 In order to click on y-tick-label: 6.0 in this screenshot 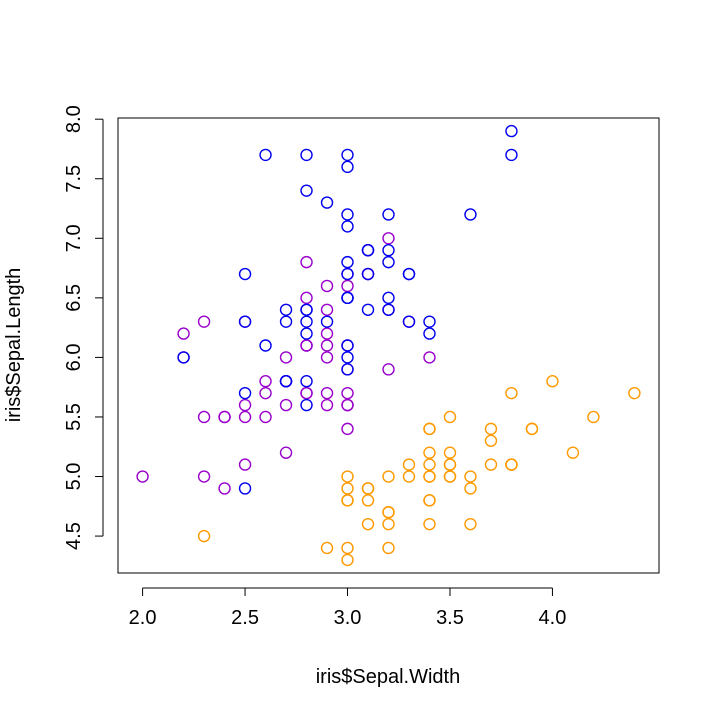, I will do `click(74, 358)`.